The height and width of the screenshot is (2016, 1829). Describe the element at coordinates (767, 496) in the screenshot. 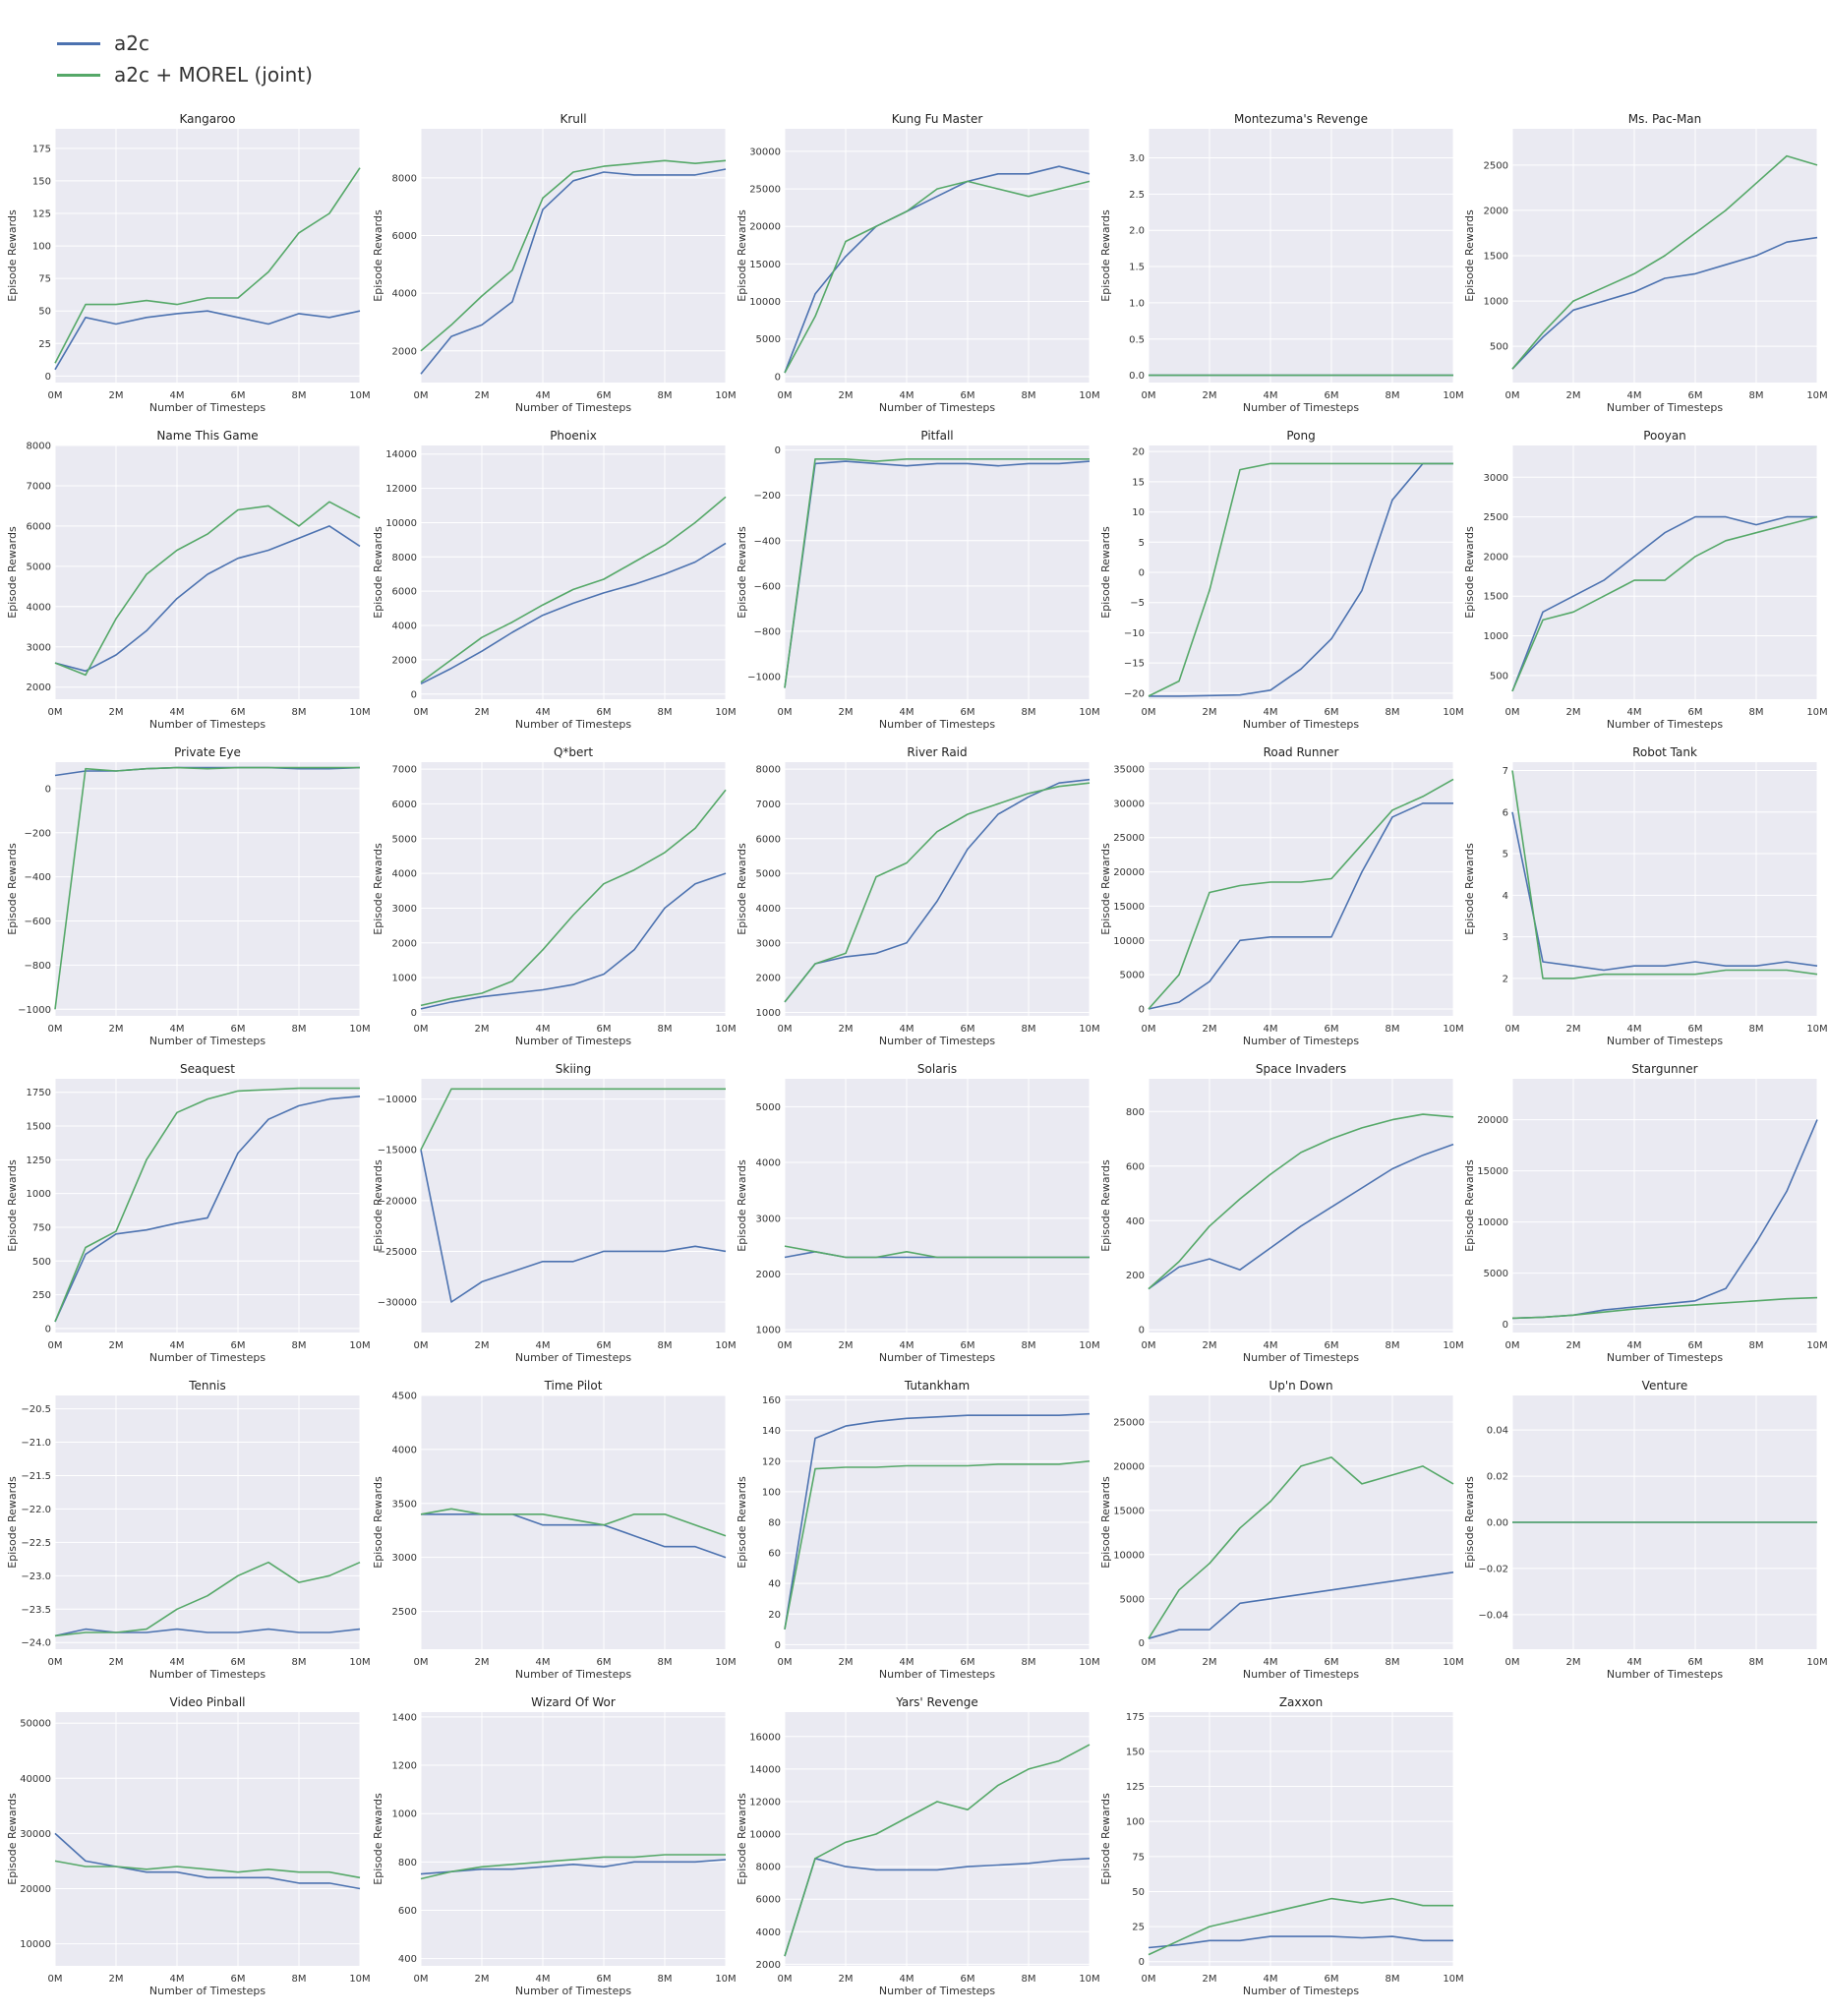

I see `y-tick-label: −200` at that location.